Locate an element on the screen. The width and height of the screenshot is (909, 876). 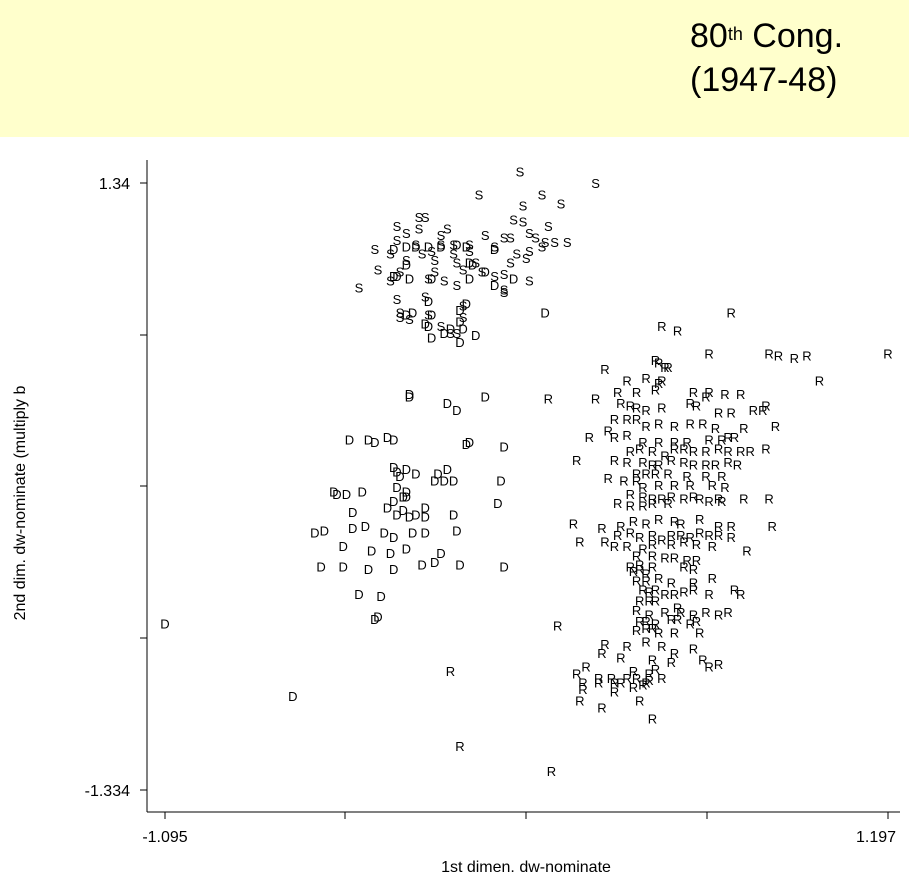
point-r-38: R is located at coordinates (731, 412).